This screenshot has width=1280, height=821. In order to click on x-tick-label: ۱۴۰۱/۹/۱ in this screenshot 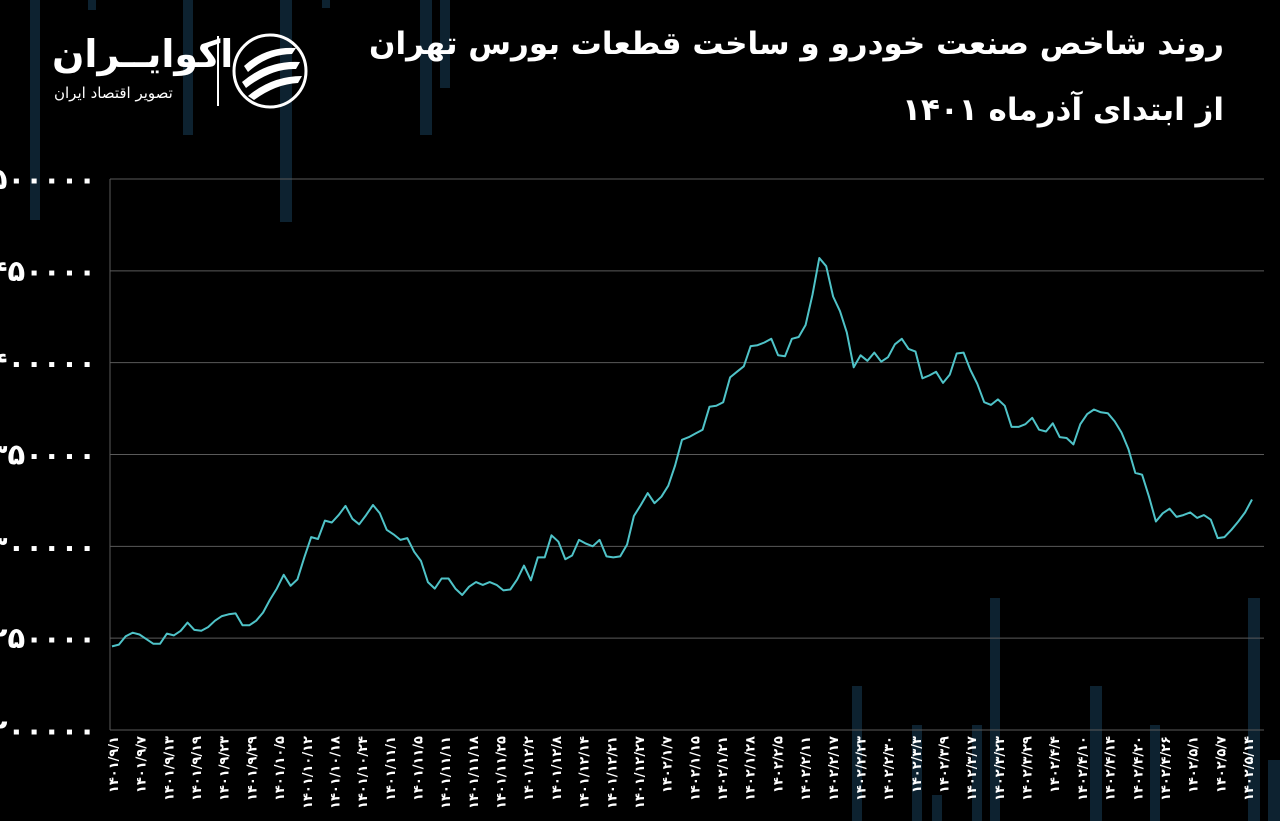, I will do `click(114, 764)`.